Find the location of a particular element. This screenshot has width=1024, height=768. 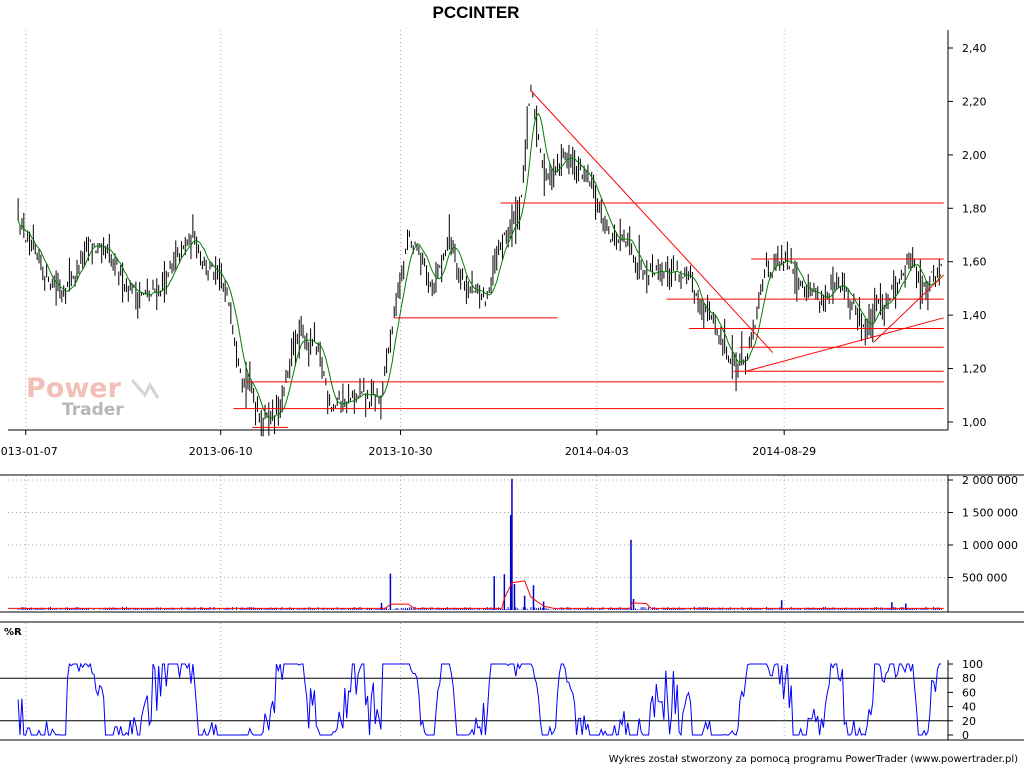

wr-ytick-label: 80 is located at coordinates (969, 678).